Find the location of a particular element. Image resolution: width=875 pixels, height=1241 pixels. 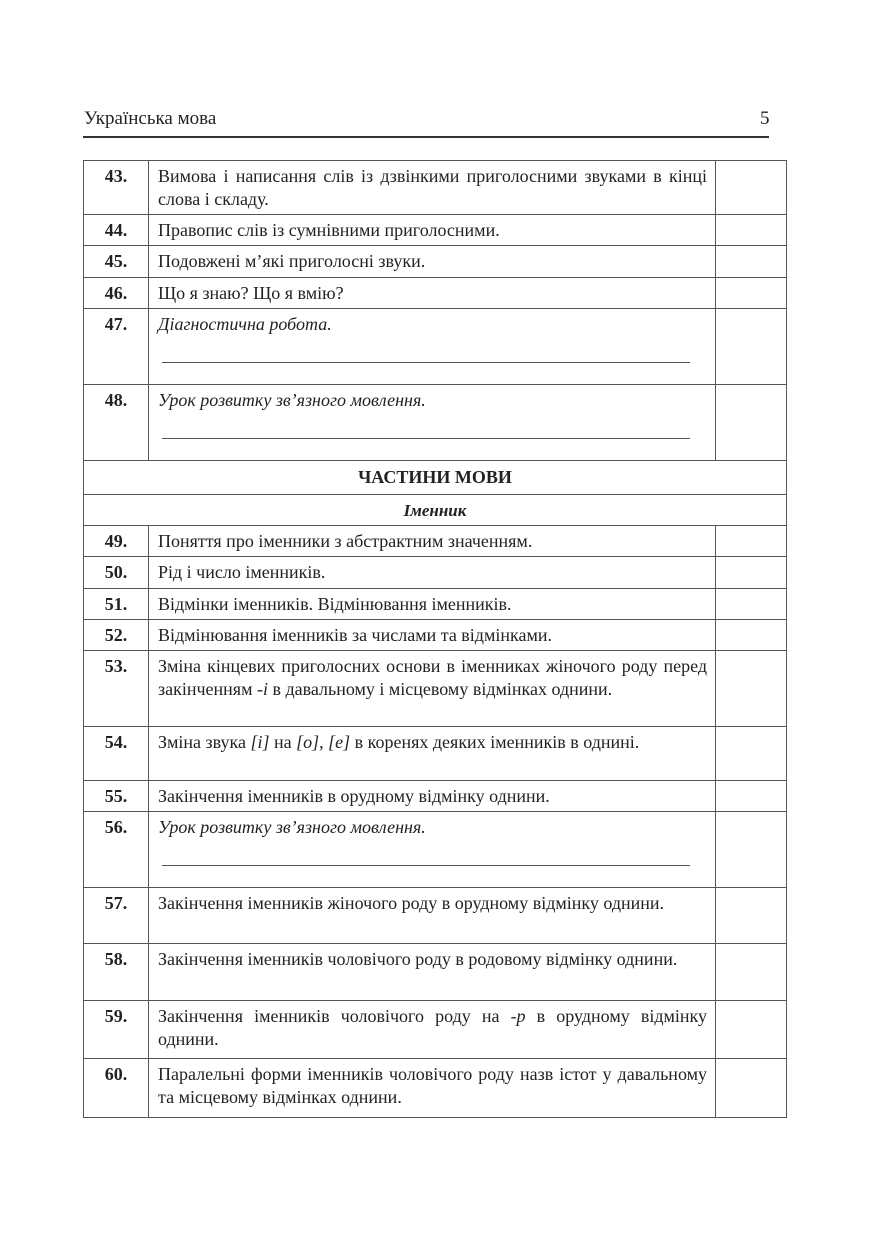

lesson-number: 59. is located at coordinates (116, 1029).